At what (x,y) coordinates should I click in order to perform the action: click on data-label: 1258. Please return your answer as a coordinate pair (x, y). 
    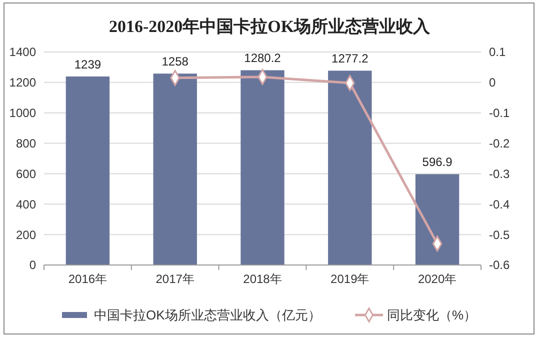
    Looking at the image, I should click on (175, 61).